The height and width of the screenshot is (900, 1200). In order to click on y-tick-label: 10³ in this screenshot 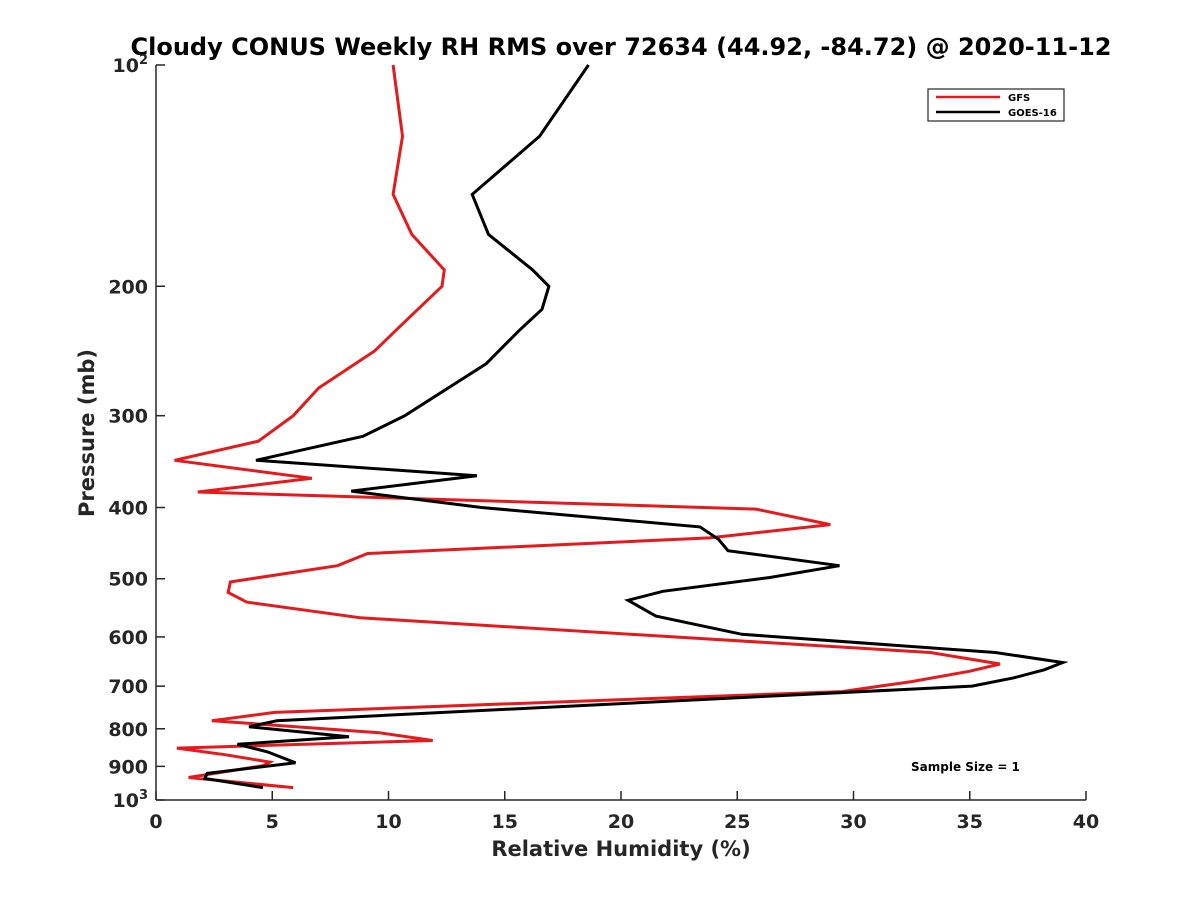, I will do `click(131, 800)`.